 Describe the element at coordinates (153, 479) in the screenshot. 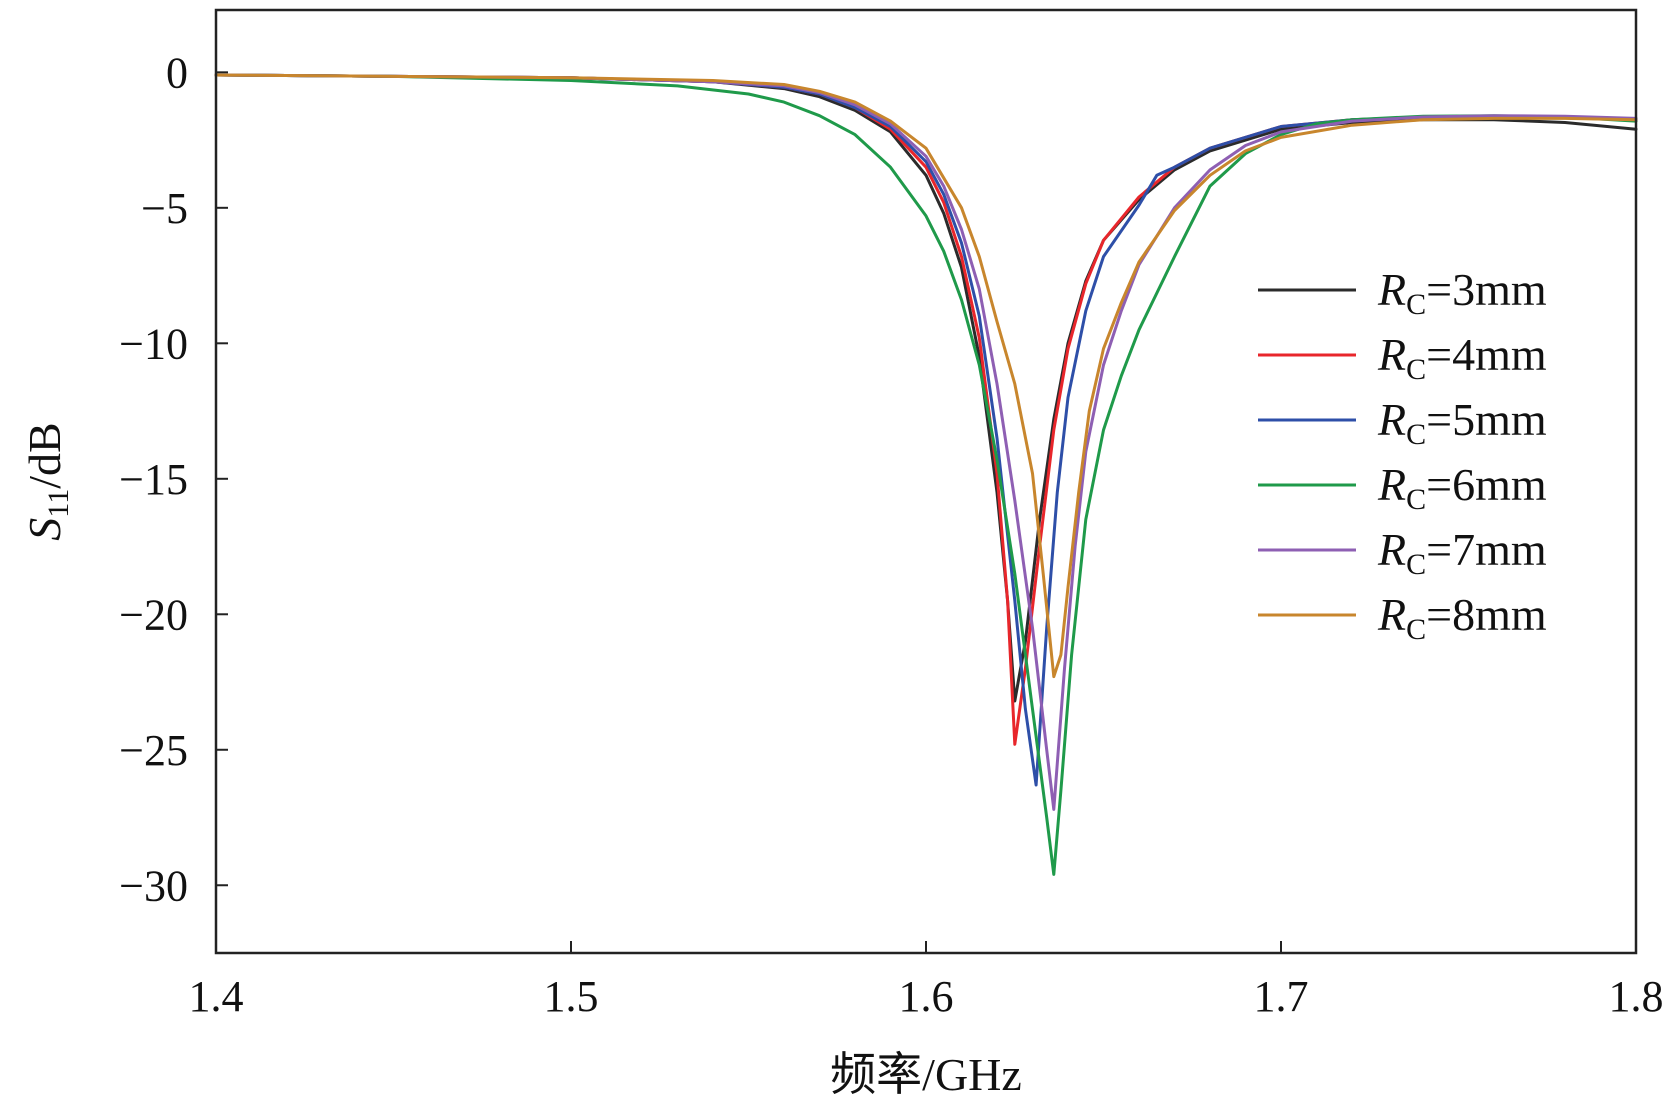

I see `y-tick-label: −15` at that location.